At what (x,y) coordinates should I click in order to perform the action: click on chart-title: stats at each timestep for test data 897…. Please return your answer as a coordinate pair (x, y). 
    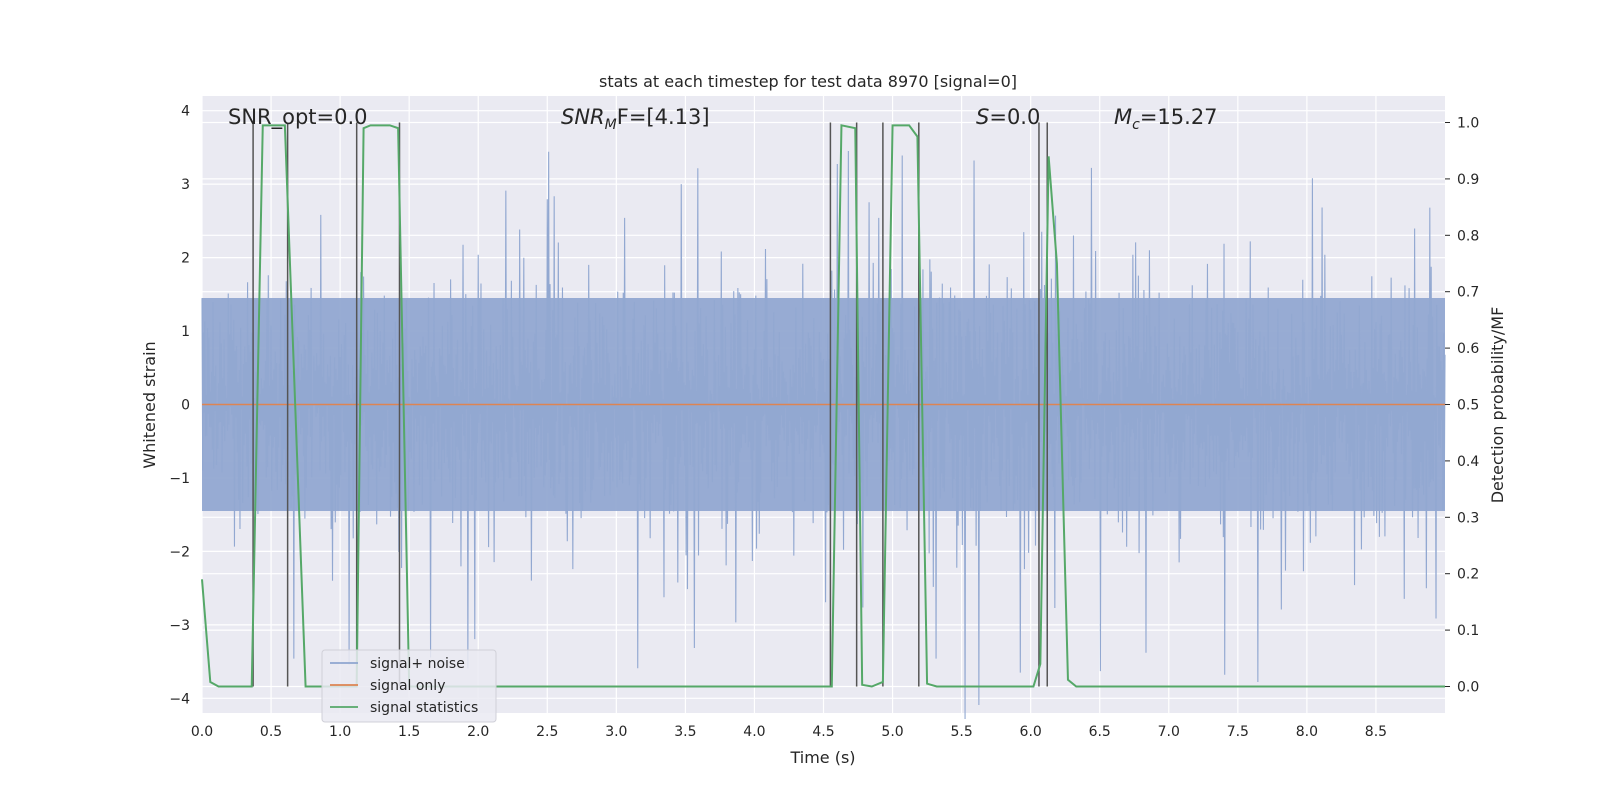
    Looking at the image, I should click on (808, 81).